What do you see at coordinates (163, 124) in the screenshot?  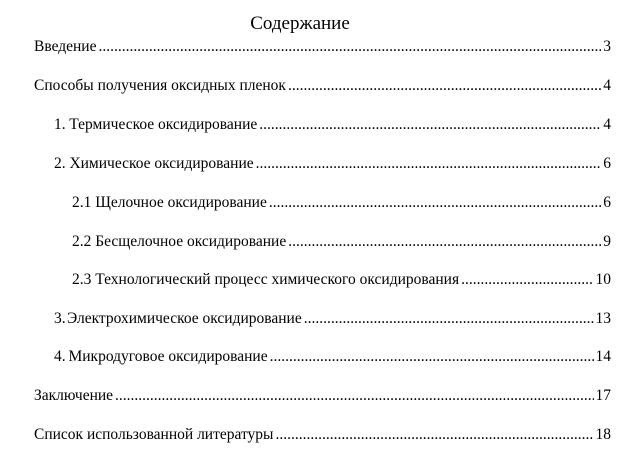 I see `toc-entry-text: Термическое оксидирование` at bounding box center [163, 124].